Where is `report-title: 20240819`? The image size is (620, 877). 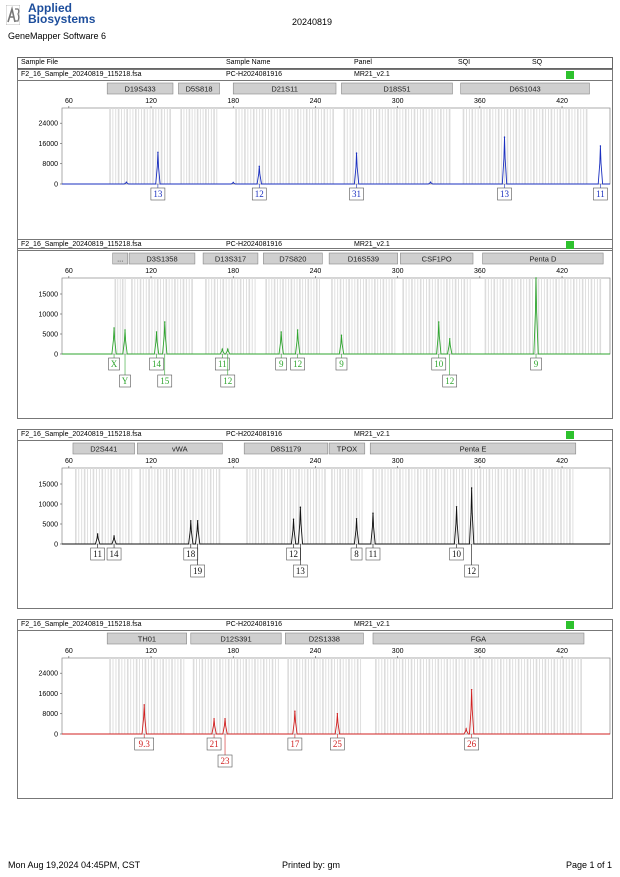
report-title: 20240819 is located at coordinates (312, 22).